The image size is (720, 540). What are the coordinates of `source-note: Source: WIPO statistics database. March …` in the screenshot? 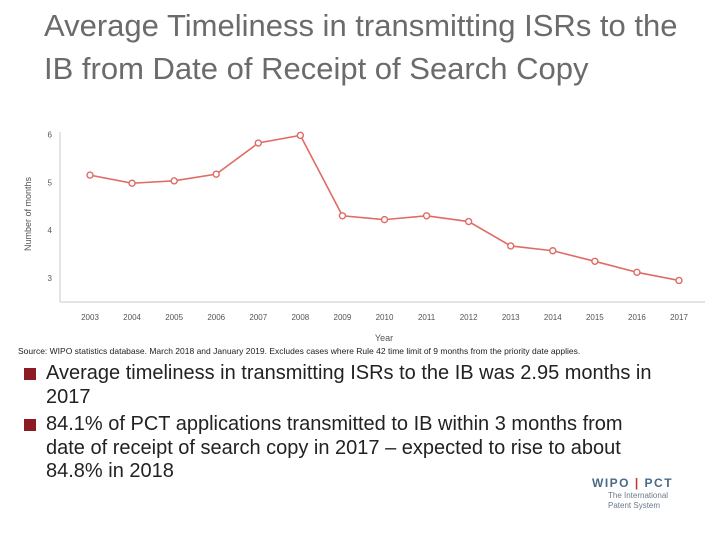 It's located at (299, 351).